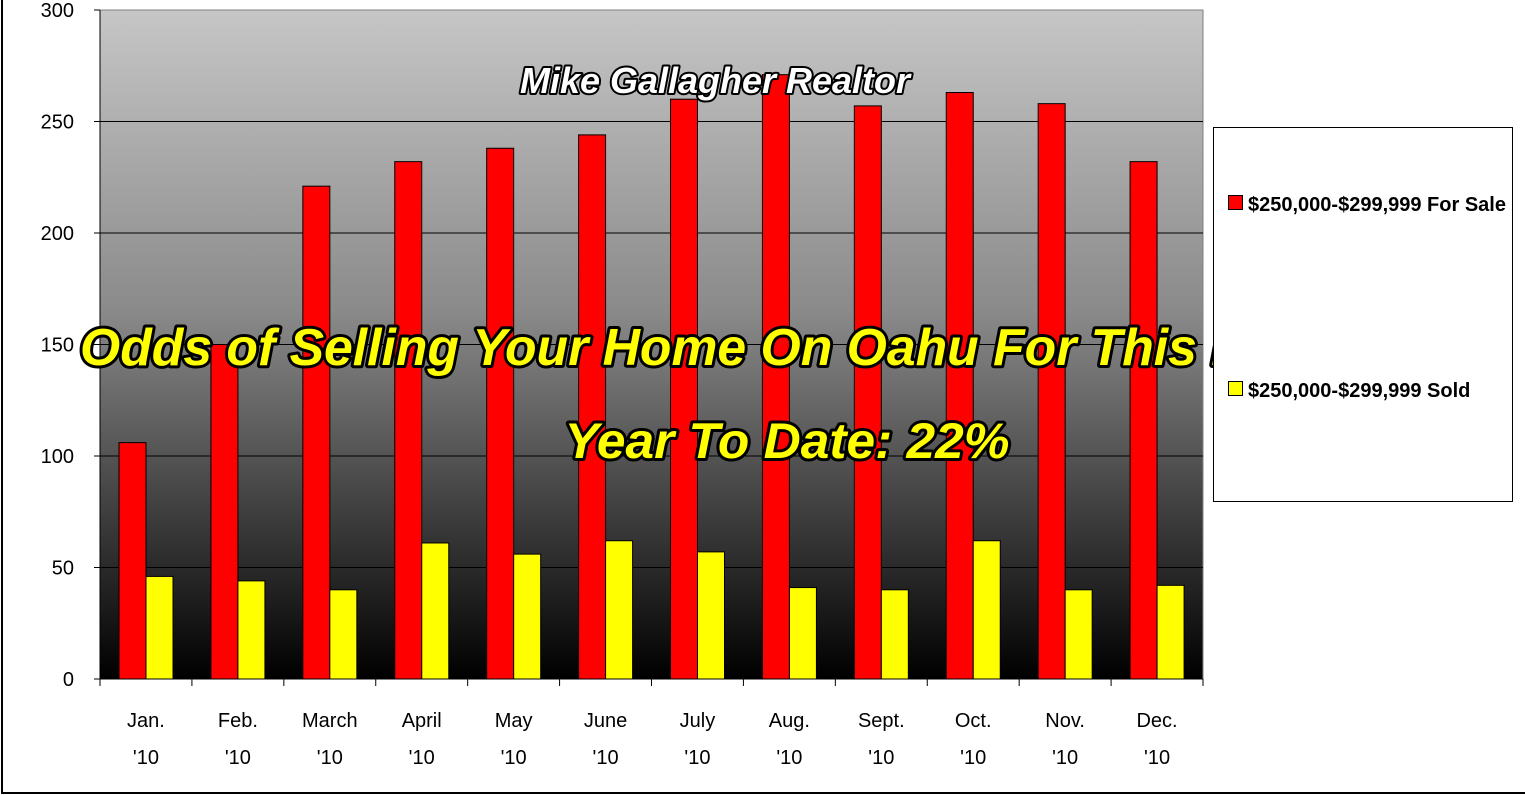 This screenshot has height=795, width=1525. Describe the element at coordinates (57, 11) in the screenshot. I see `y-tick-label: 300` at that location.